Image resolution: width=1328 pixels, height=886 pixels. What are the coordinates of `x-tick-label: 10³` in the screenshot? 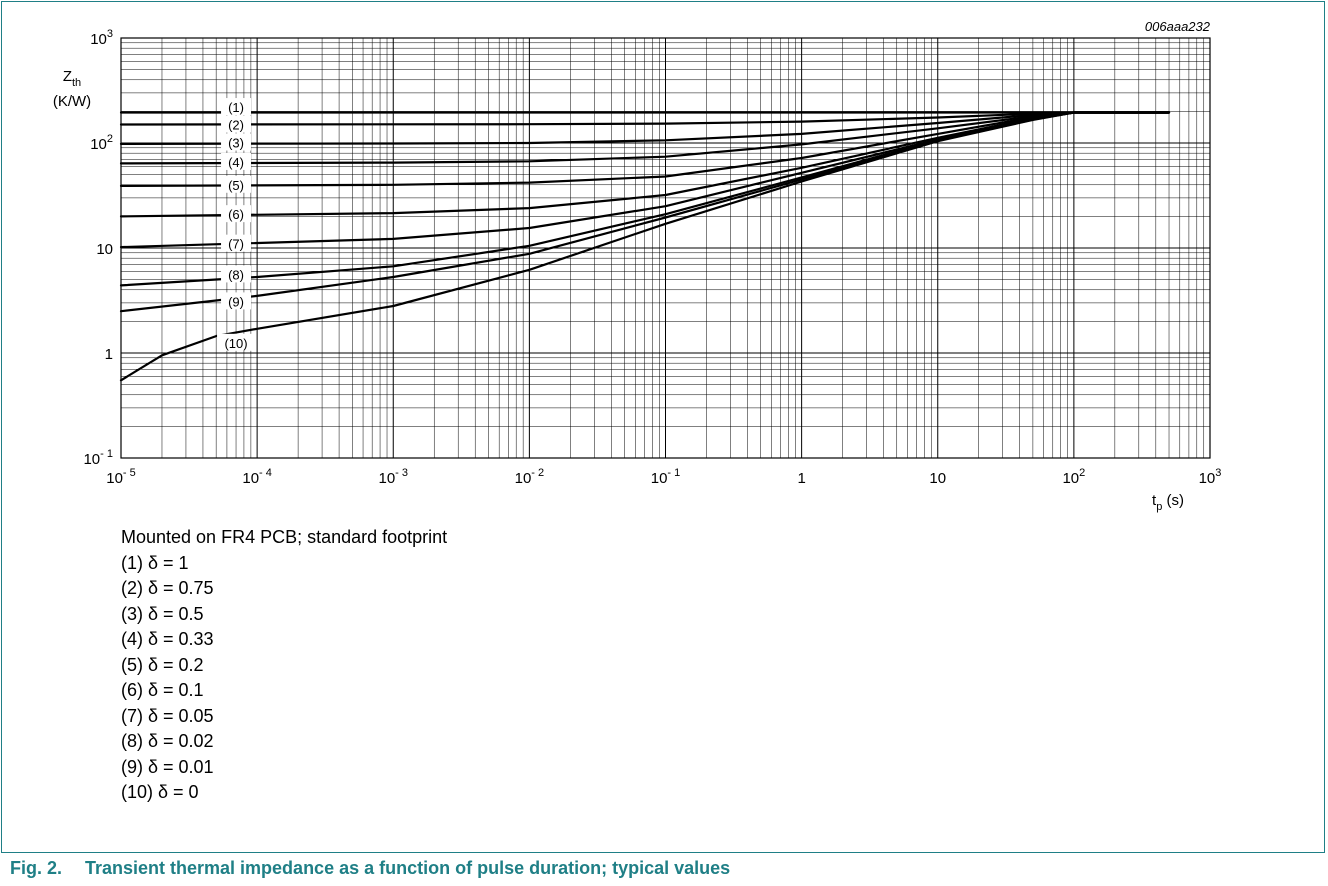 It's located at (1210, 477).